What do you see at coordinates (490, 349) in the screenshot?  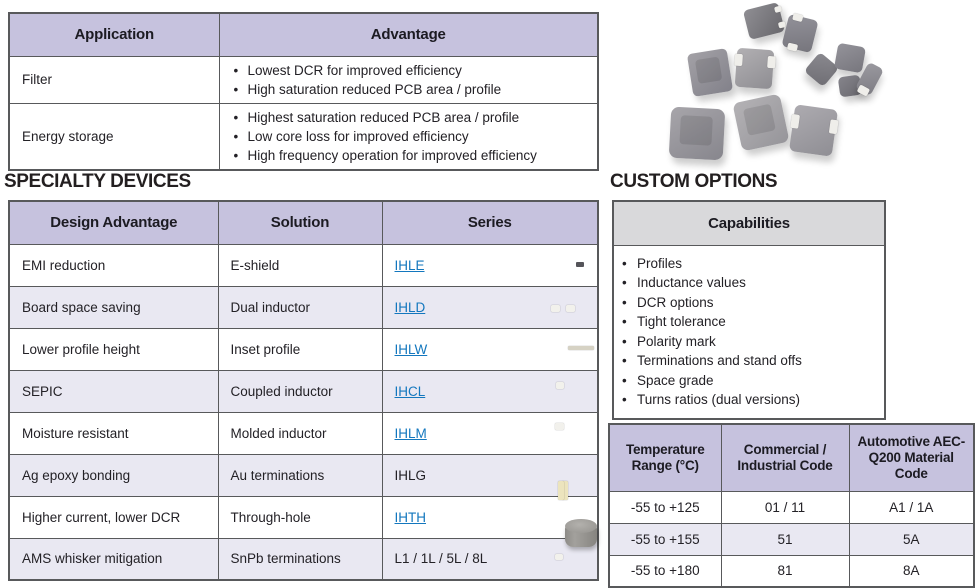 I see `series-cell: IHLW` at bounding box center [490, 349].